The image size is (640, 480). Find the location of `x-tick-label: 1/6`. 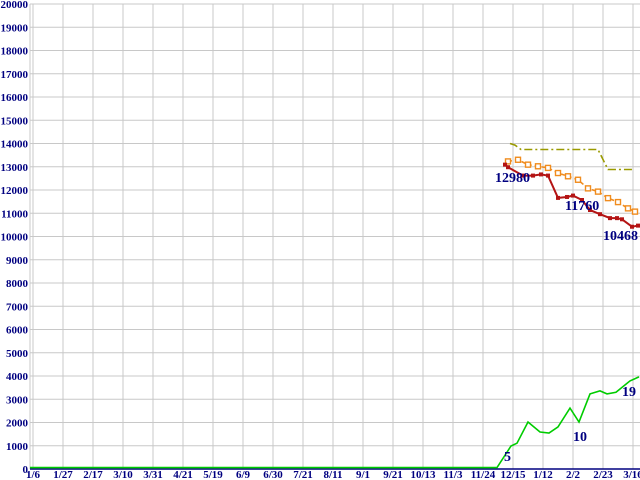

x-tick-label: 1/6 is located at coordinates (33, 474).